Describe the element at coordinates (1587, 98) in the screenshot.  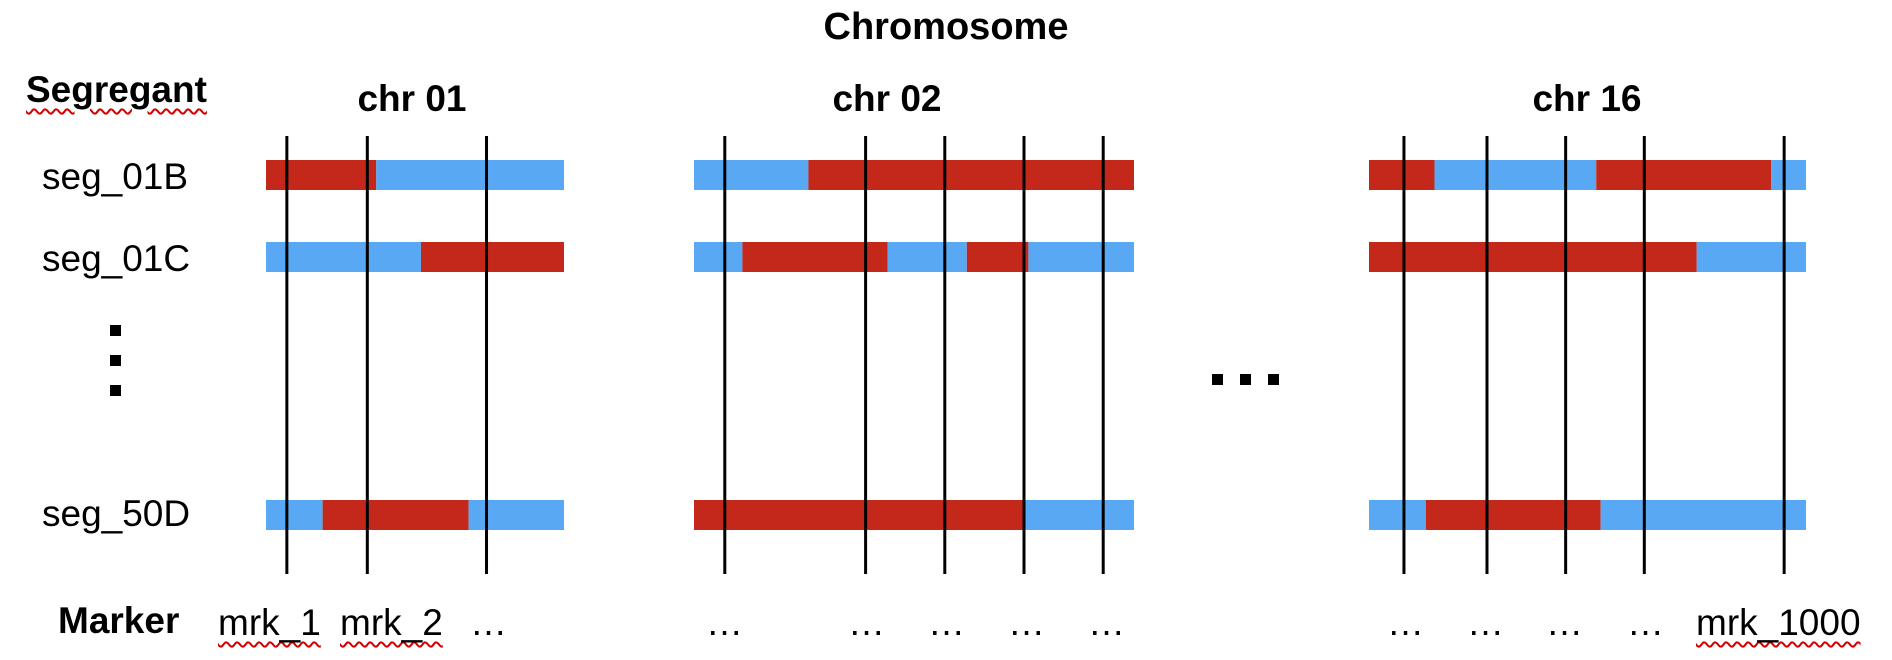
I see `chromosome-label-3: chr 16` at that location.